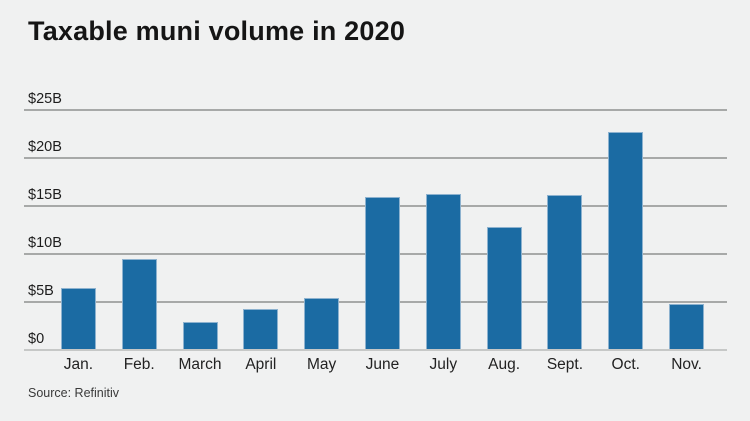 The height and width of the screenshot is (421, 750). What do you see at coordinates (200, 336) in the screenshot?
I see `bar-march` at bounding box center [200, 336].